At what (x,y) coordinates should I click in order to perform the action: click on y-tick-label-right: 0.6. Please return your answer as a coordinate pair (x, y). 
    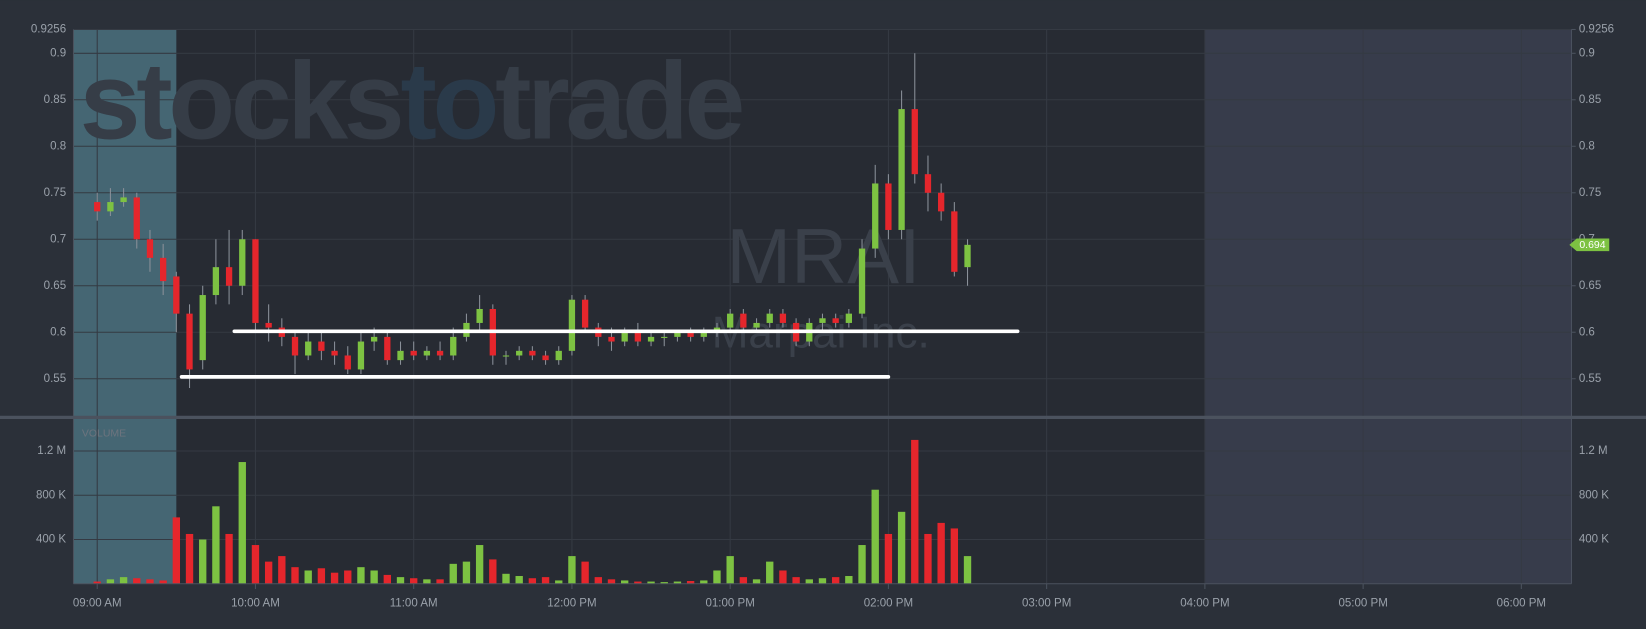
    Looking at the image, I should click on (1587, 332).